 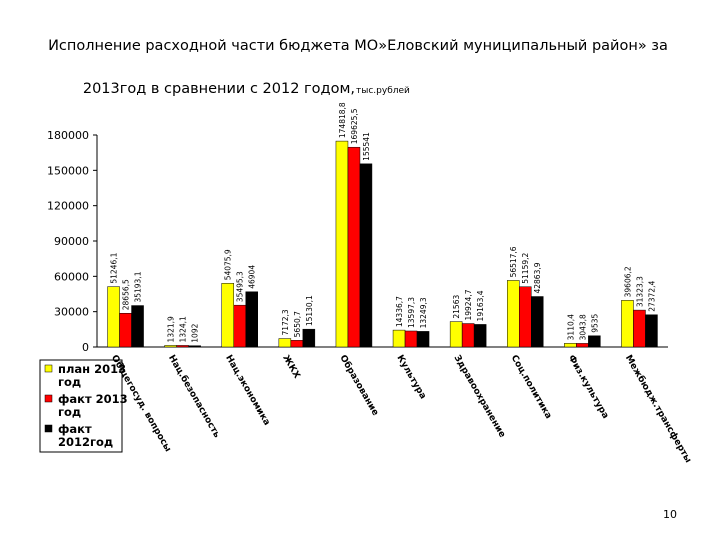 What do you see at coordinates (639, 291) in the screenshot?
I see `value-label: 31323,3` at bounding box center [639, 291].